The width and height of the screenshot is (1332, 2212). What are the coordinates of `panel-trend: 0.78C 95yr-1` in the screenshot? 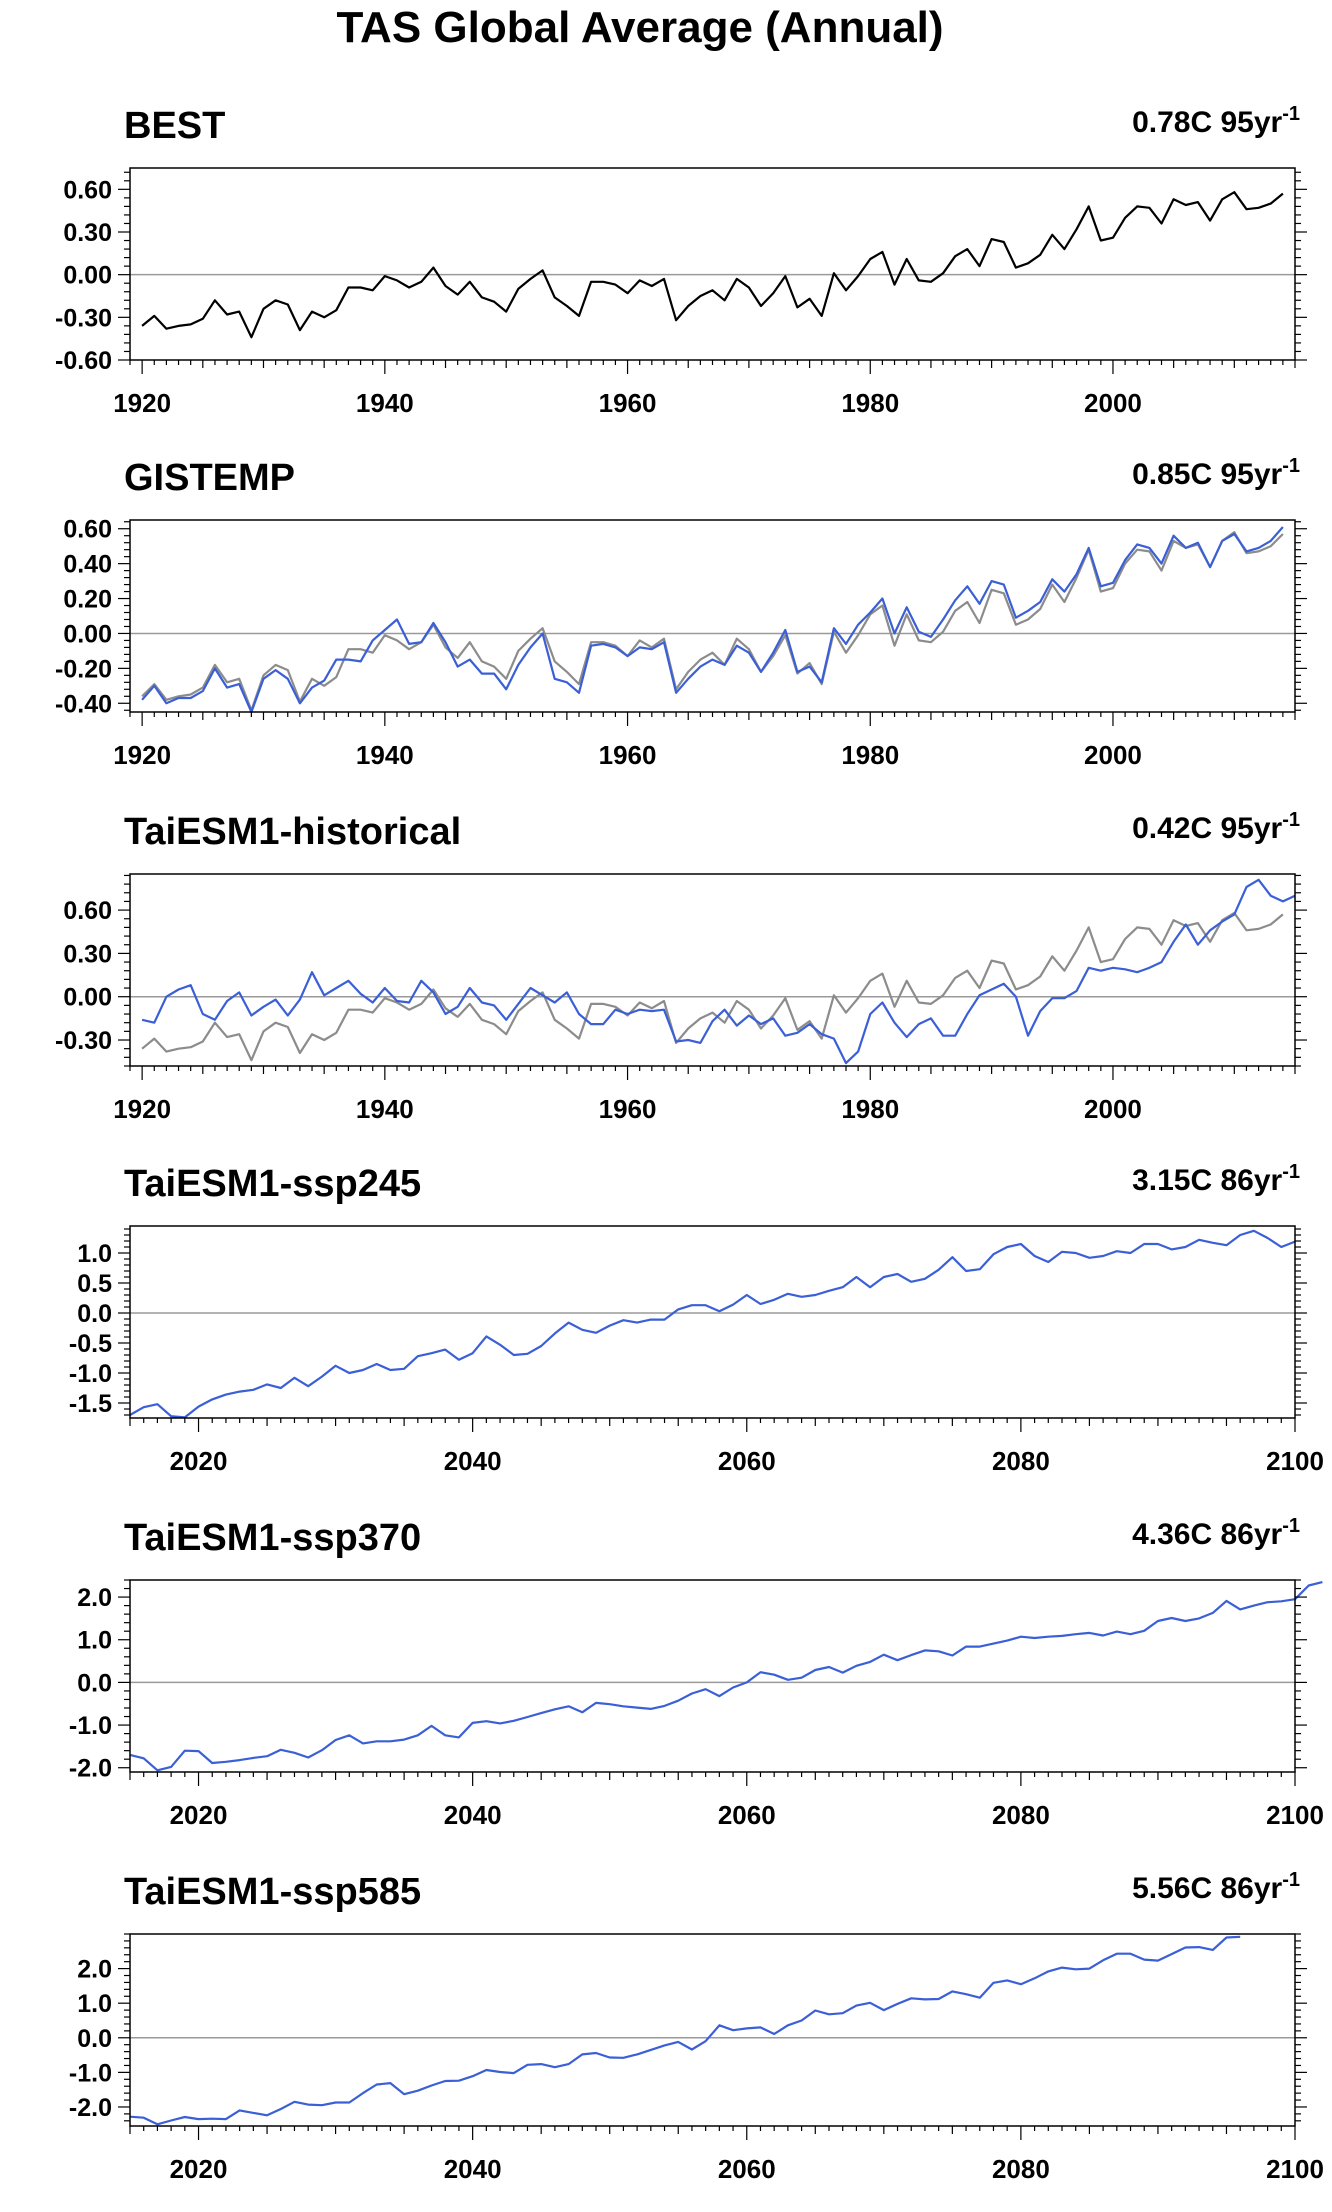 It's located at (1216, 121).